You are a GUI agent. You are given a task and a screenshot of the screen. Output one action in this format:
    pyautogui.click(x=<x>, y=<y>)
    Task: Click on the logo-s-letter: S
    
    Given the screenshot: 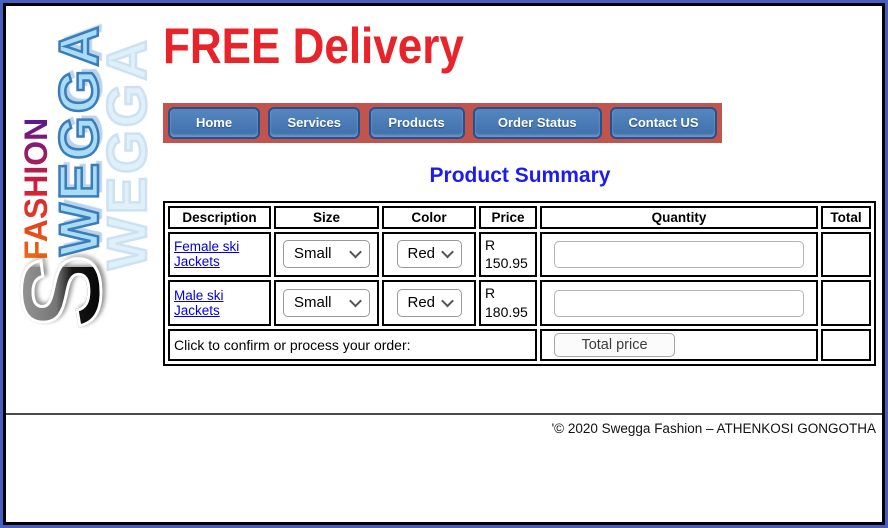 What is the action you would take?
    pyautogui.click(x=64, y=292)
    